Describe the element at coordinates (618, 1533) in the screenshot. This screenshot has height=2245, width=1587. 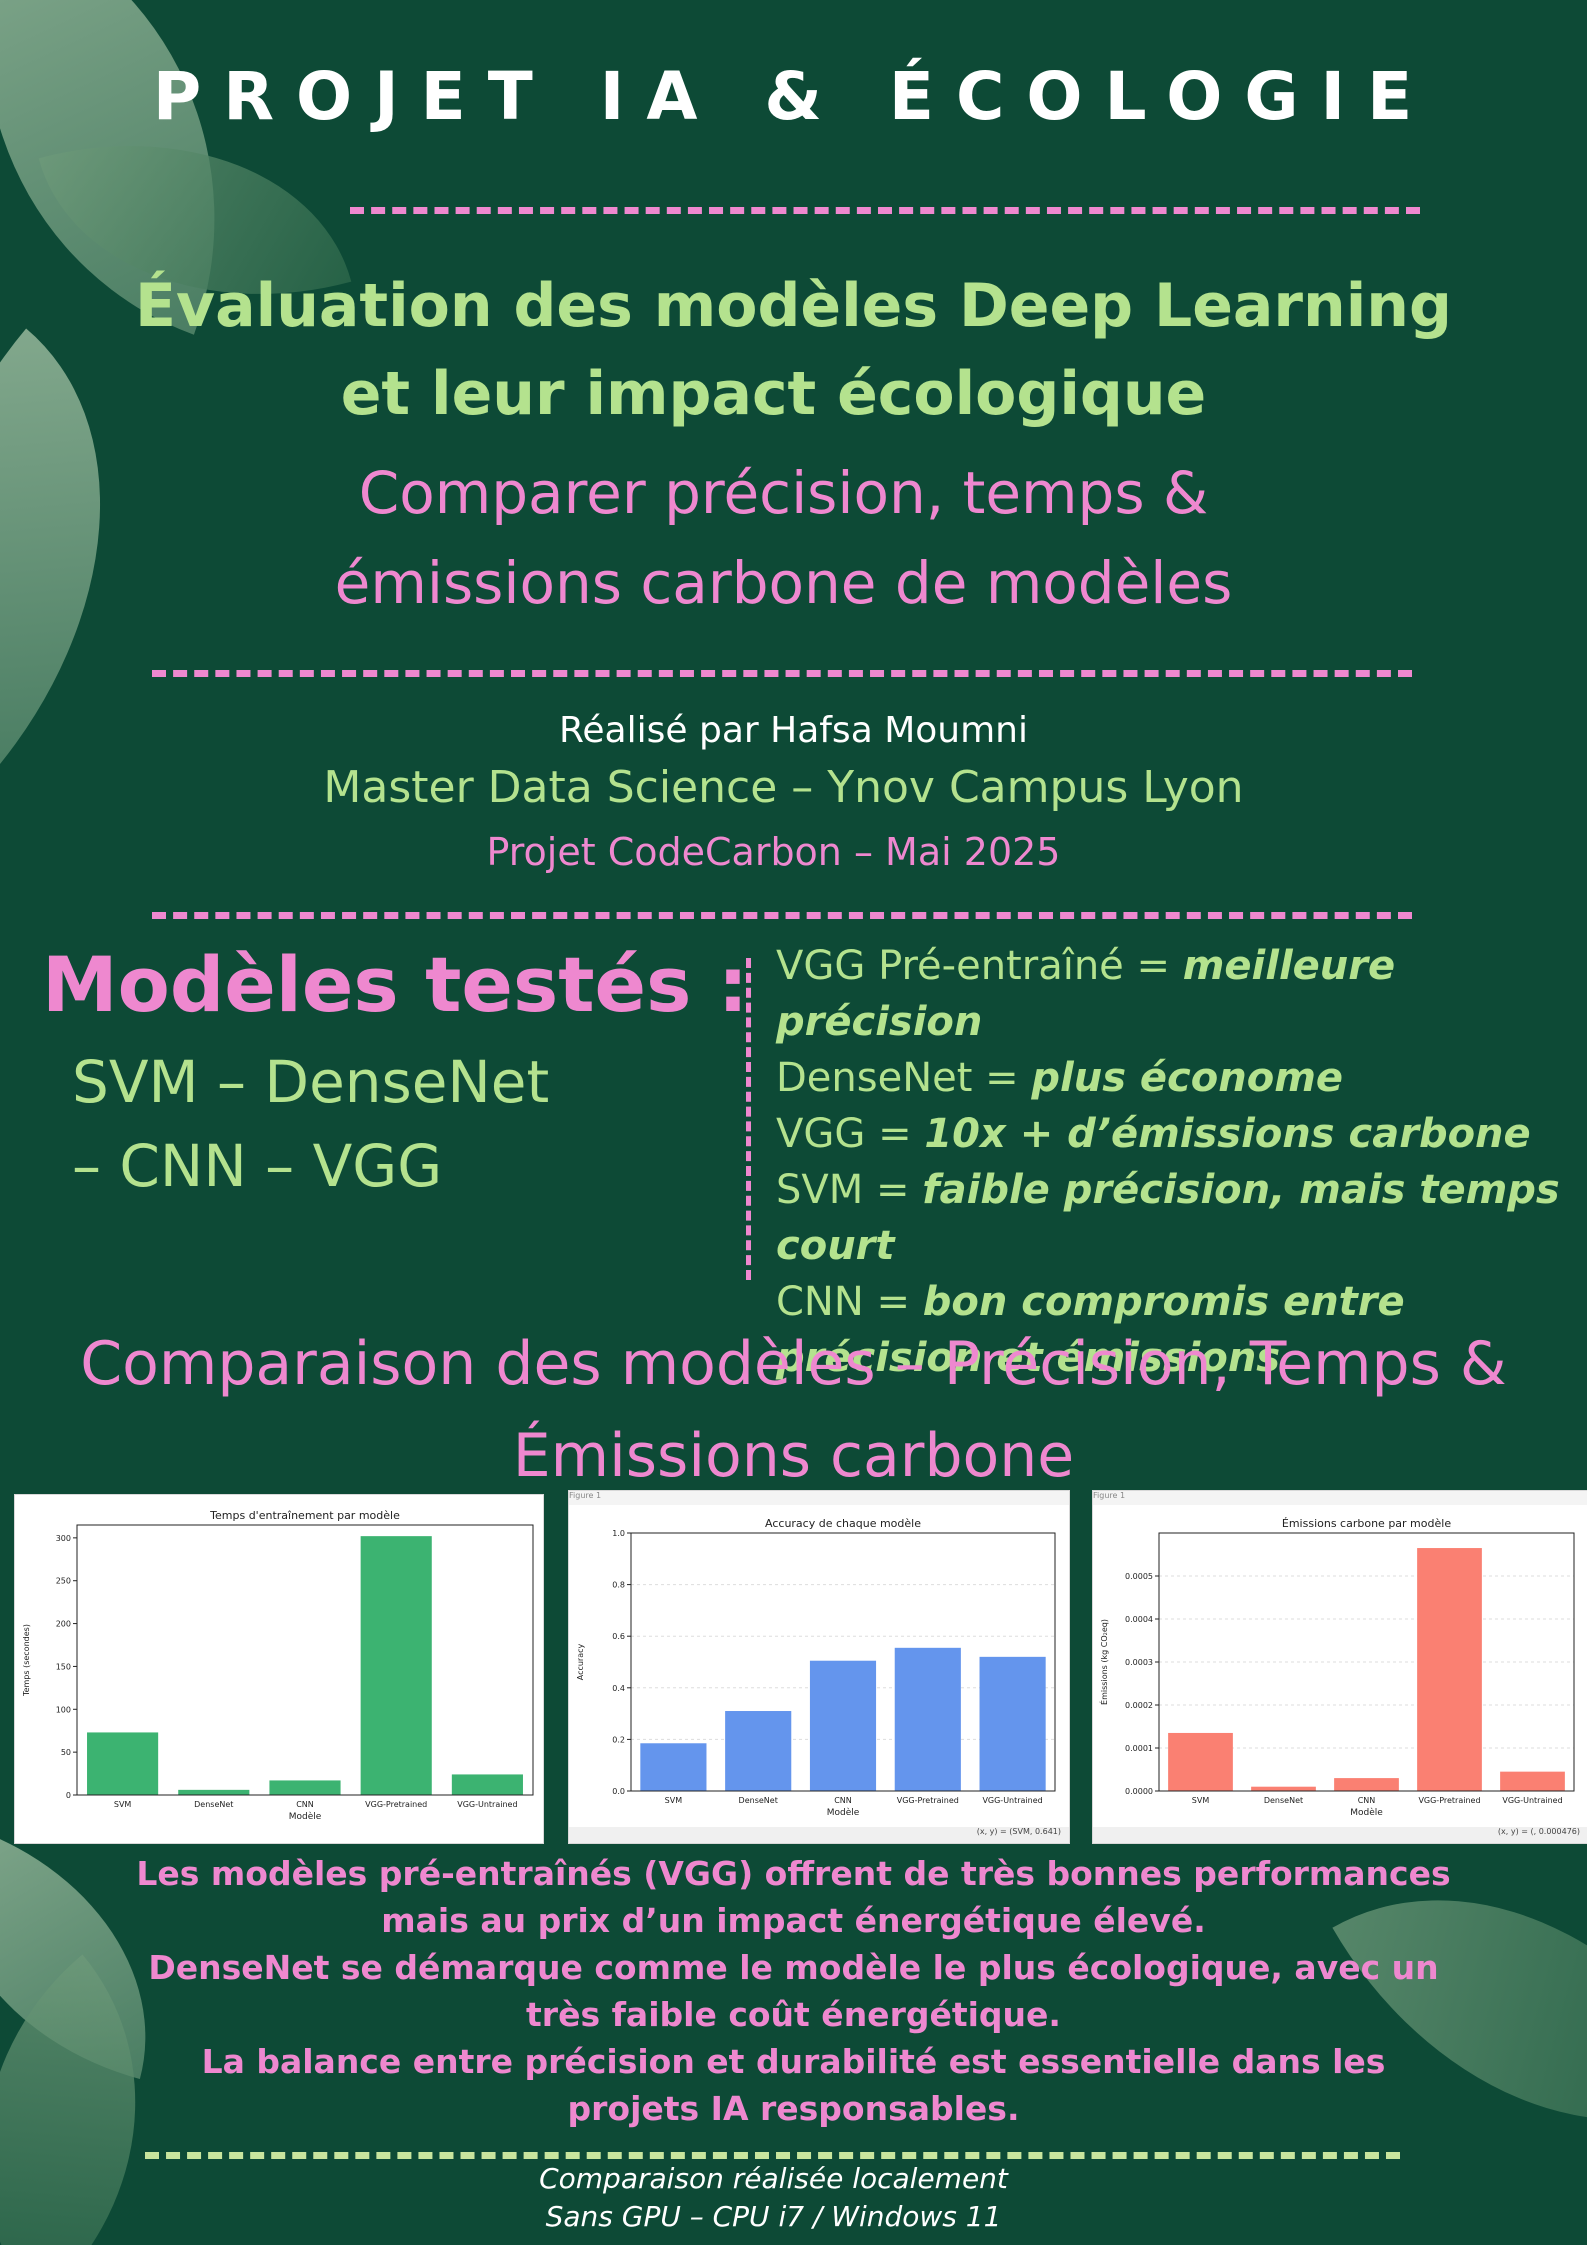
I see `y-tick-label: 1.0` at that location.